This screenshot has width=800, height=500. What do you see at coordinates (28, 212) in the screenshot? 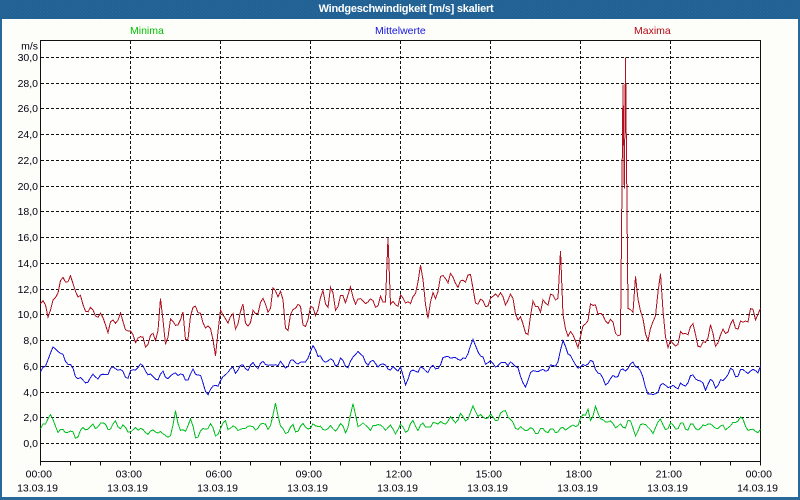
I see `svg-text: 18,0` at bounding box center [28, 212].